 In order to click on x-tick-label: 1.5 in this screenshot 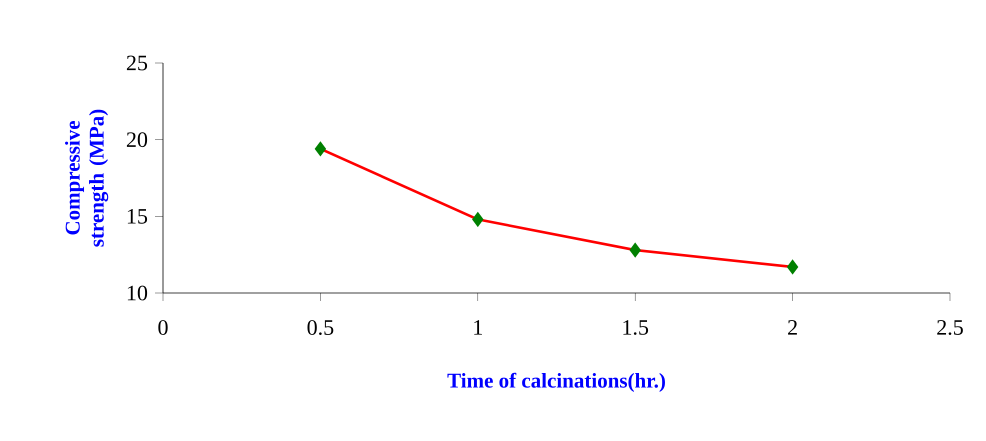, I will do `click(635, 327)`.